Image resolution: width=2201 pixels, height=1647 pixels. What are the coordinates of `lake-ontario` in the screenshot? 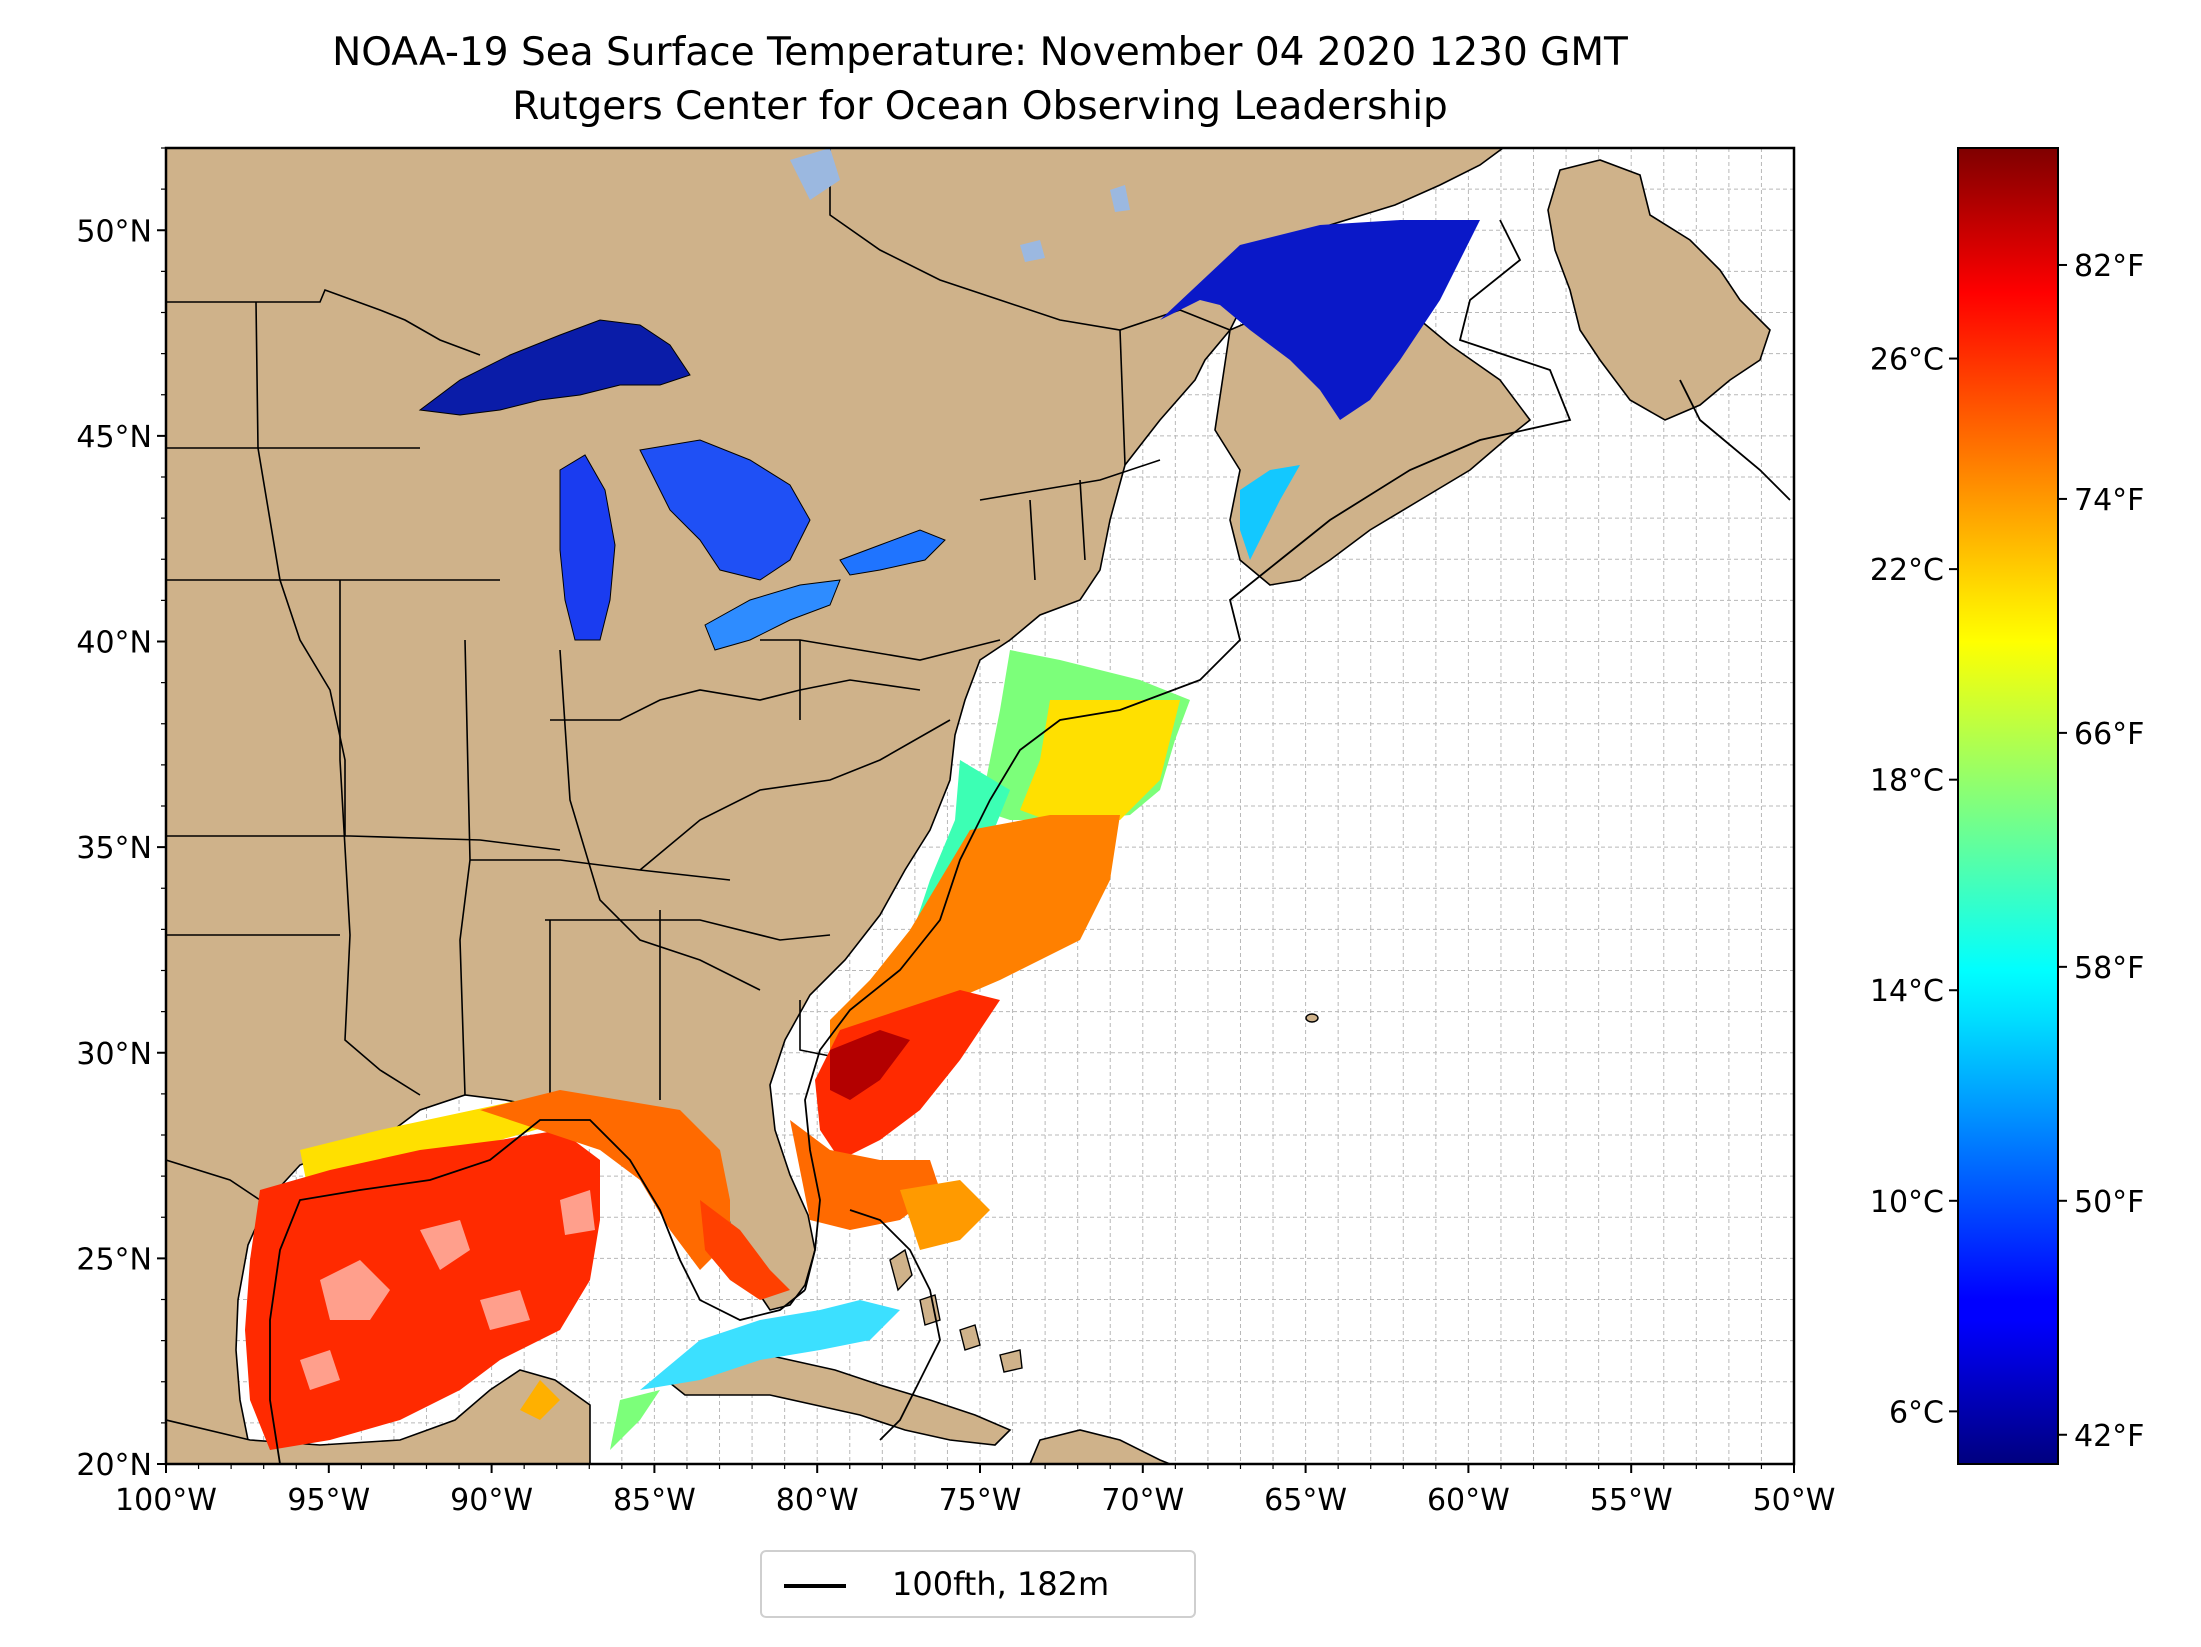 It's located at (892, 552).